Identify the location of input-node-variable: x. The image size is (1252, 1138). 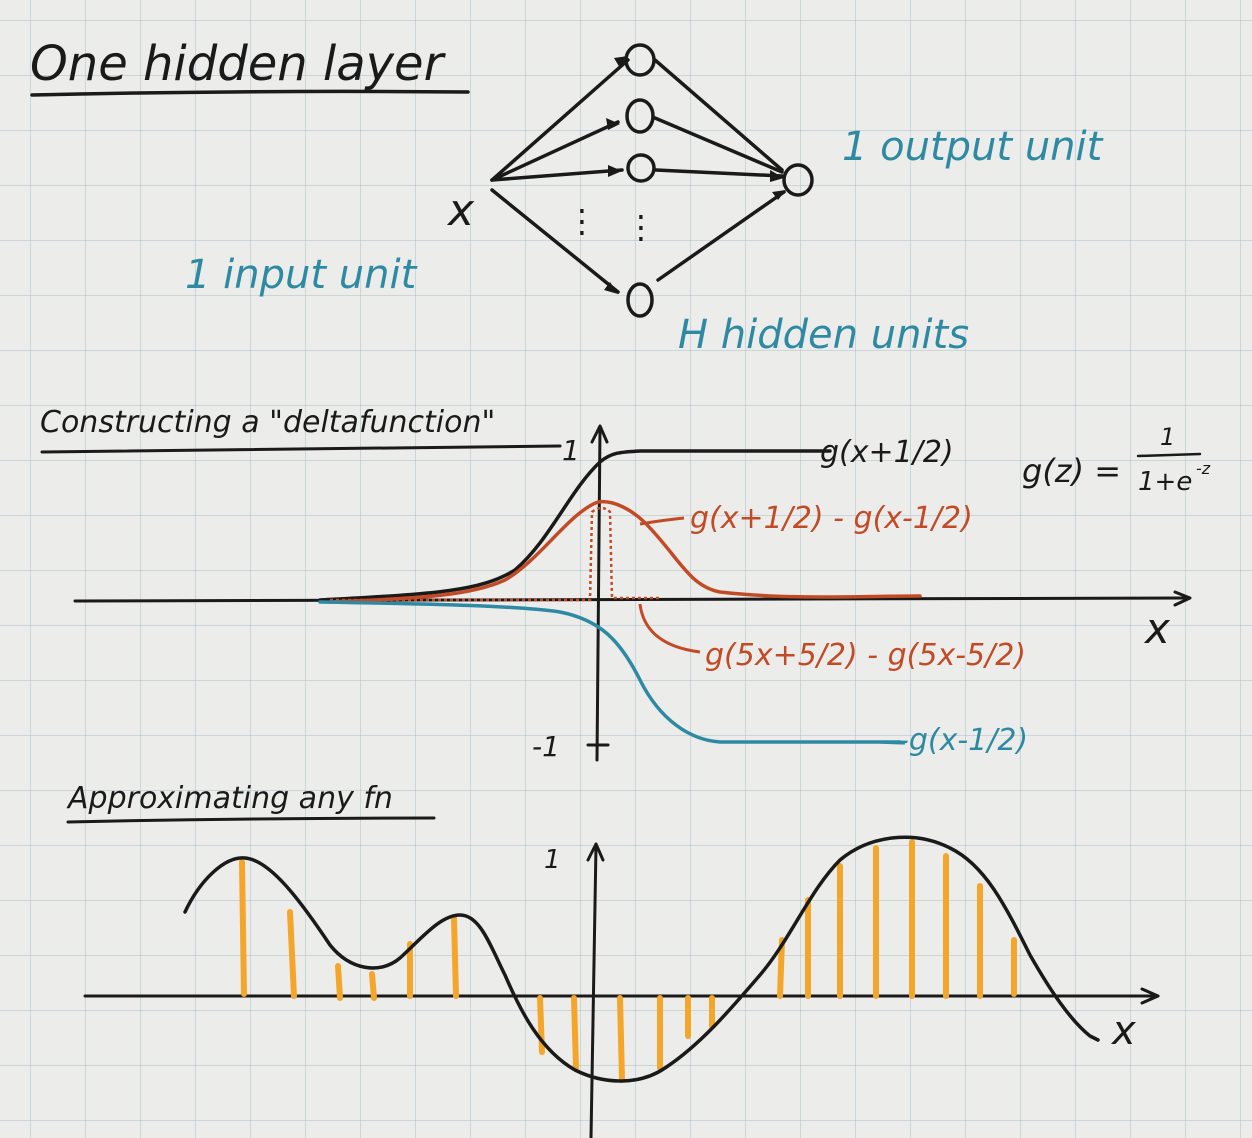
(460, 210).